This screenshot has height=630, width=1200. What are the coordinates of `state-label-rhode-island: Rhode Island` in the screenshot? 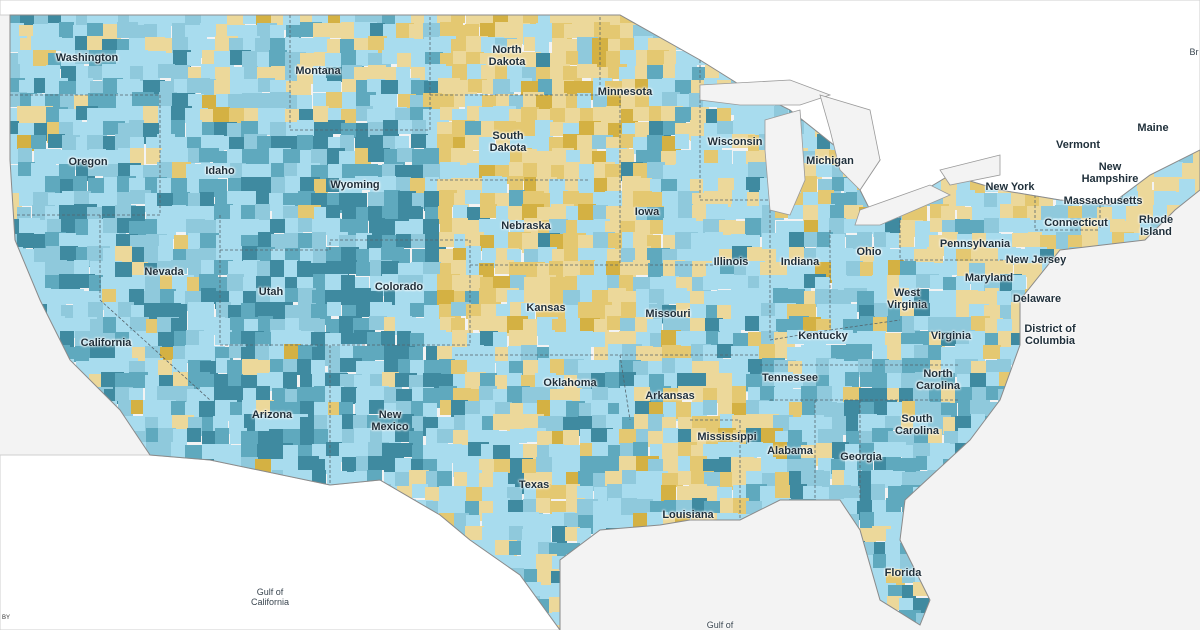 It's located at (1156, 226).